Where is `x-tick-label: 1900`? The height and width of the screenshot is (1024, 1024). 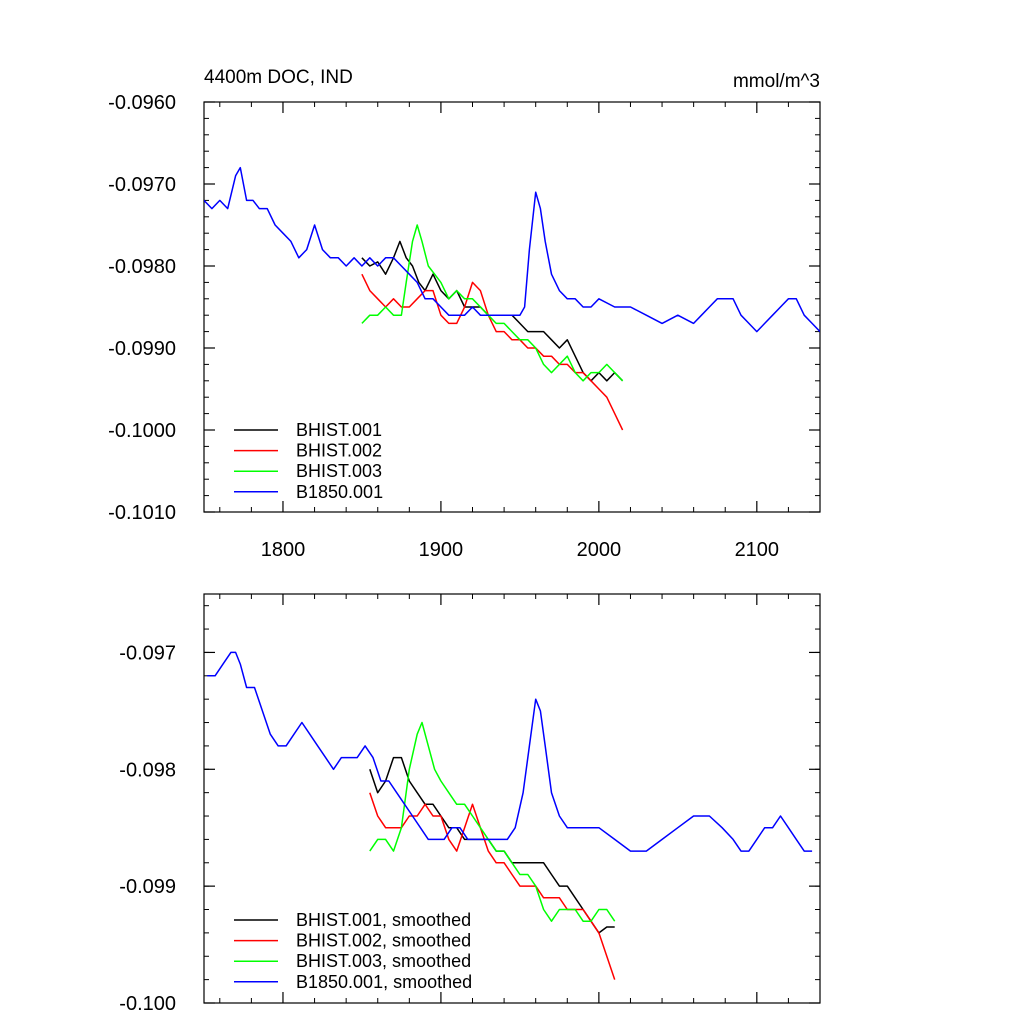
x-tick-label: 1900 is located at coordinates (441, 550).